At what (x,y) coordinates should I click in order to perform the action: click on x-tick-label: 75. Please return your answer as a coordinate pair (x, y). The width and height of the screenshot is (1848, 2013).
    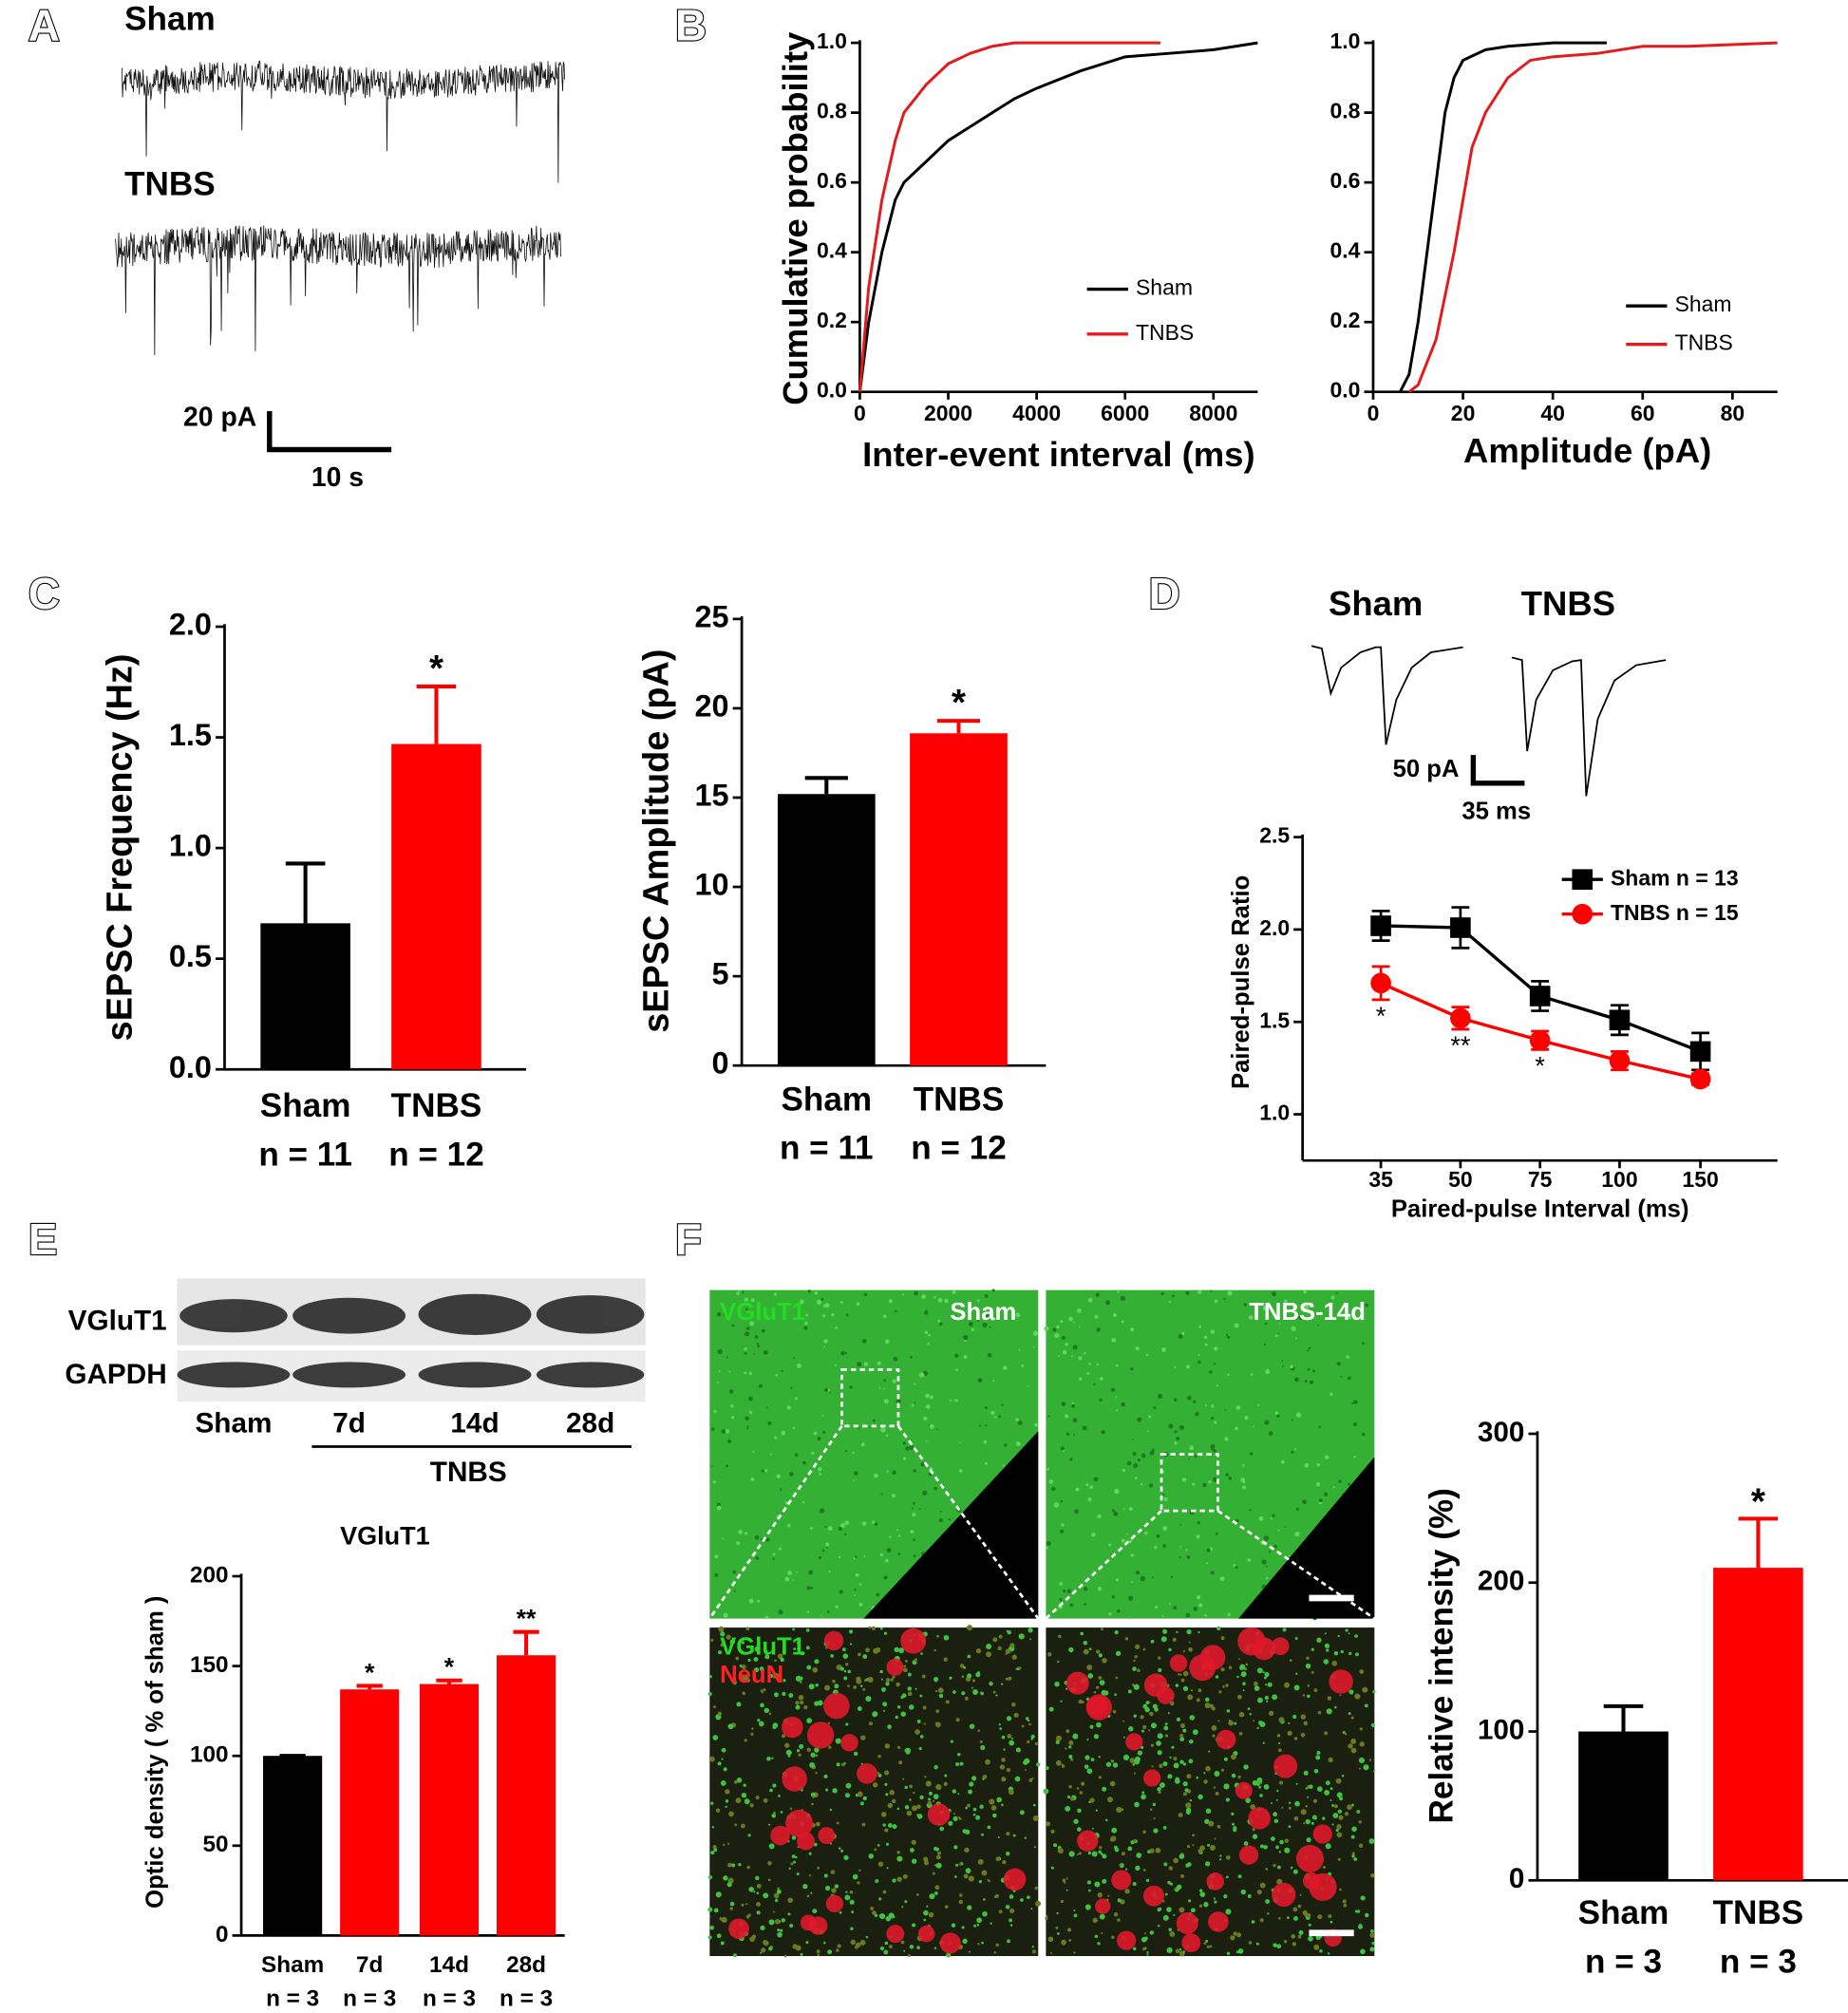
    Looking at the image, I should click on (1540, 1179).